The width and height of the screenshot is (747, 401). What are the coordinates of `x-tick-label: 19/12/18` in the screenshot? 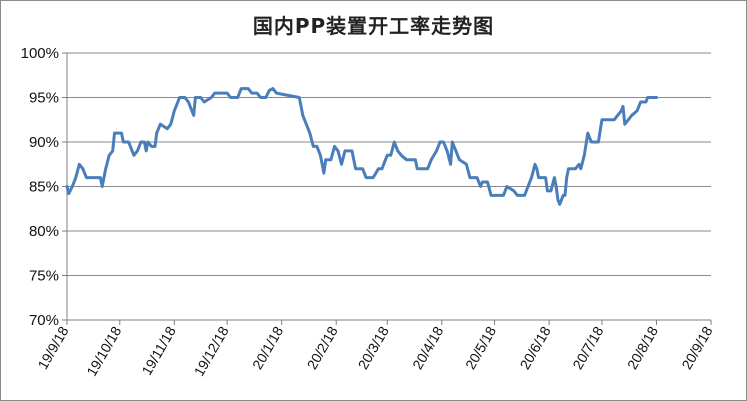 It's located at (211, 350).